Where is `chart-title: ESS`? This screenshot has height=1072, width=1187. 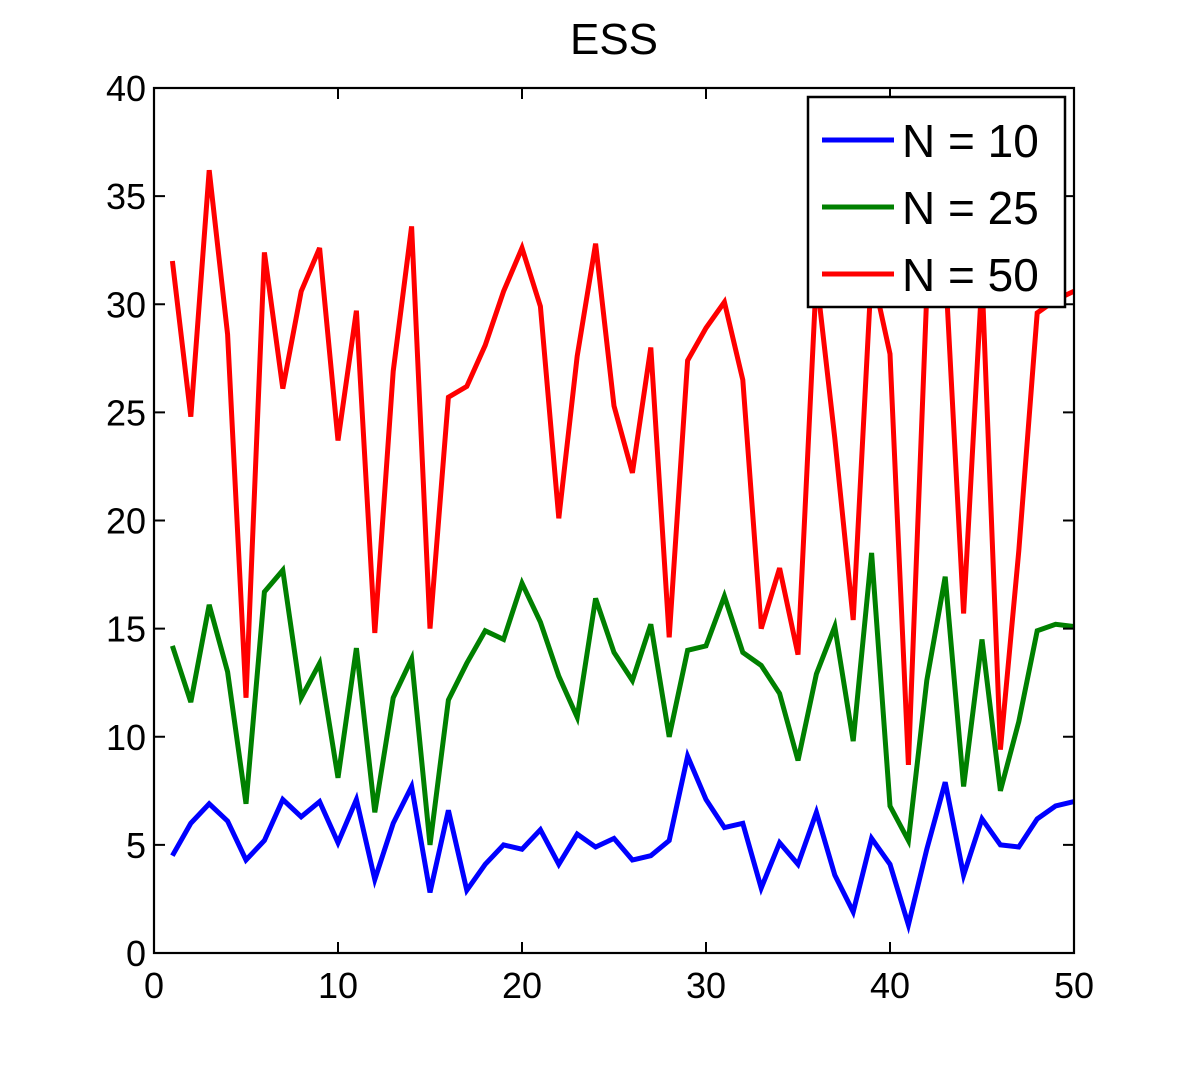
chart-title: ESS is located at coordinates (614, 39).